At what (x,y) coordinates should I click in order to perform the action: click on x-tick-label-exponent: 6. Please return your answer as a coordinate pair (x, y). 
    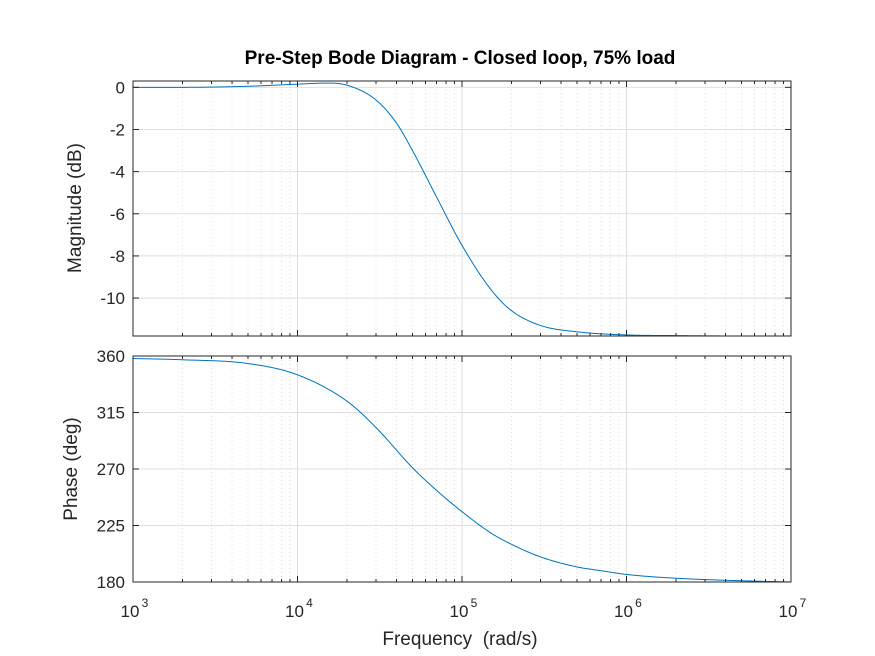
    Looking at the image, I should click on (638, 603).